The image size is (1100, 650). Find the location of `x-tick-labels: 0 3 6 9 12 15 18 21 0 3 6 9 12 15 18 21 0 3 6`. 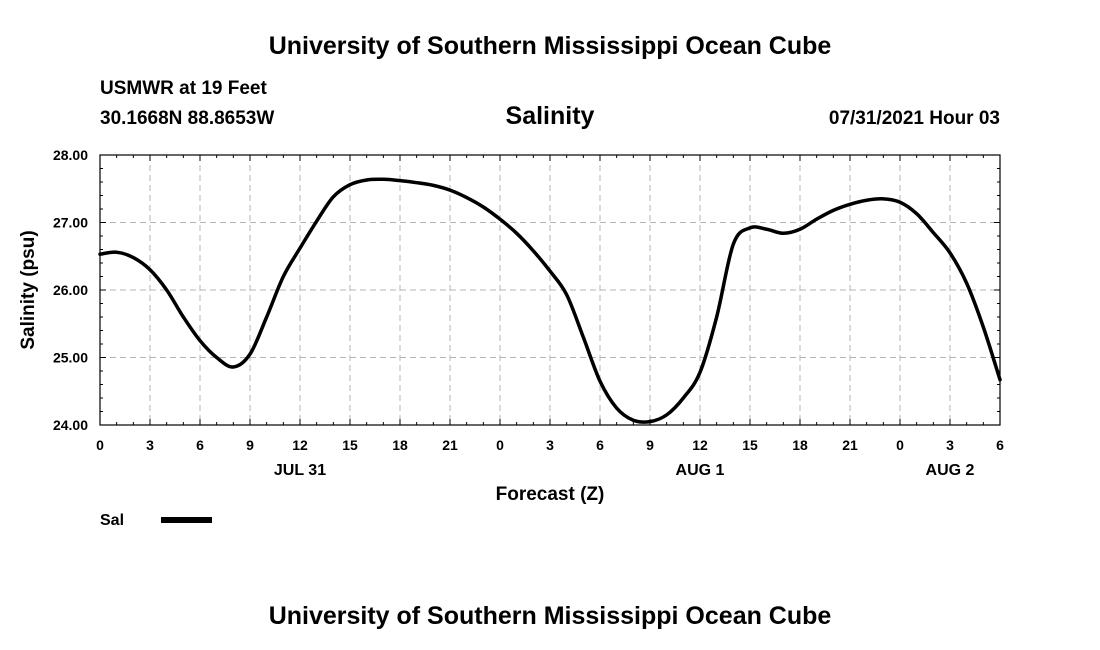

x-tick-labels: 0 3 6 9 12 15 18 21 0 3 6 9 12 15 18 21 0 3 6 is located at coordinates (550, 445).